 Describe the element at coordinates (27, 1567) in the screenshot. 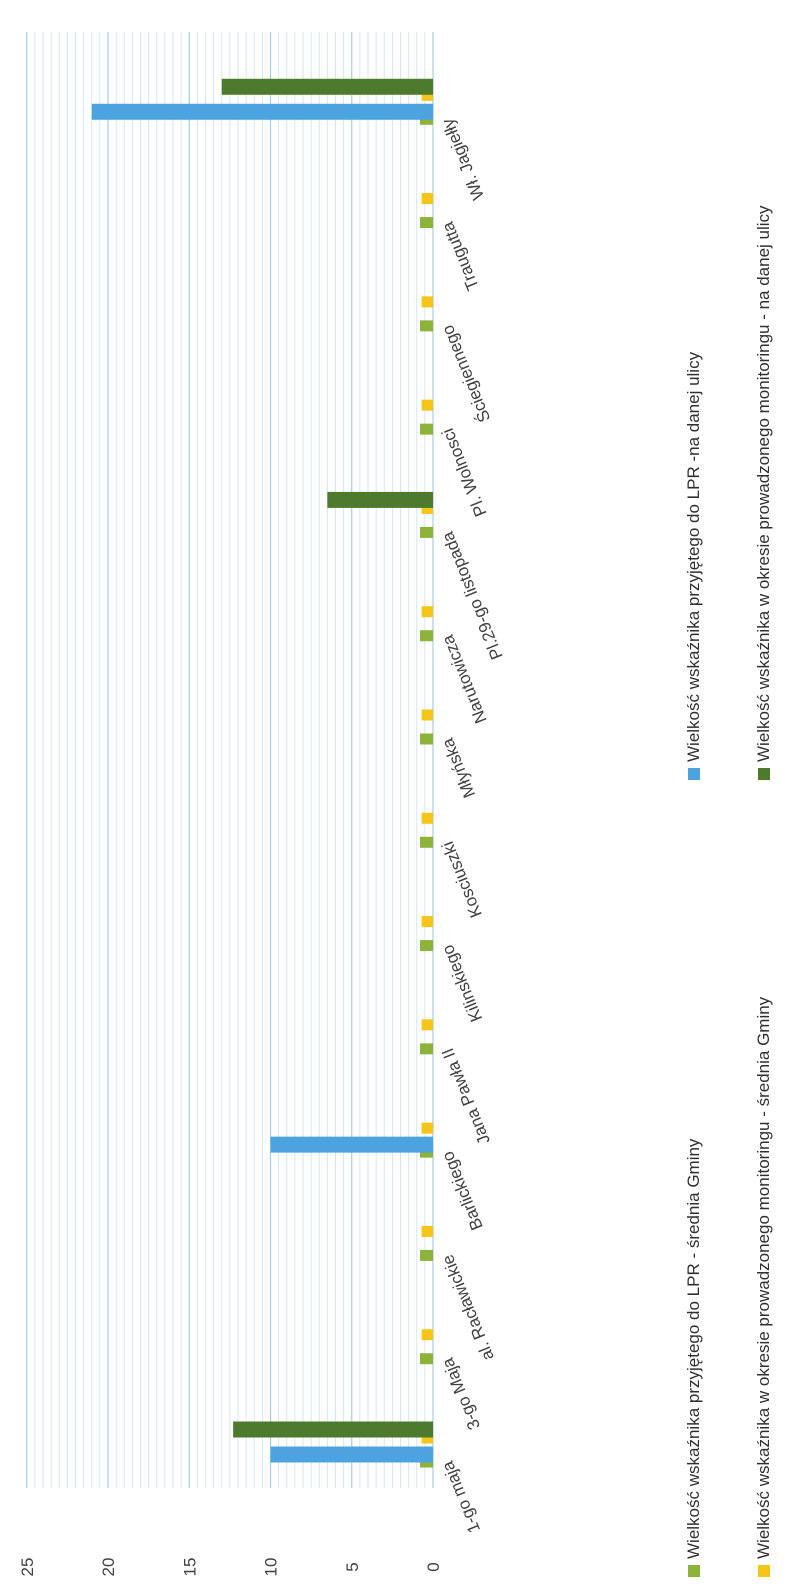

I see `value-tick-label: 25` at that location.